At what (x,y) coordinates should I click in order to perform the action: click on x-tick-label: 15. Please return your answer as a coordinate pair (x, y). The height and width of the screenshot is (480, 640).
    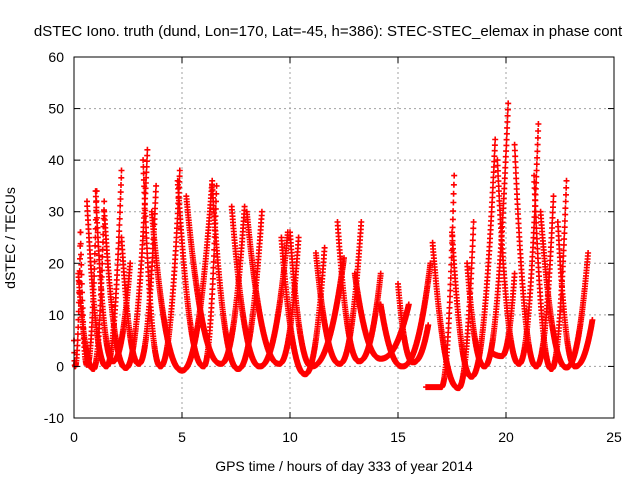
    Looking at the image, I should click on (398, 437).